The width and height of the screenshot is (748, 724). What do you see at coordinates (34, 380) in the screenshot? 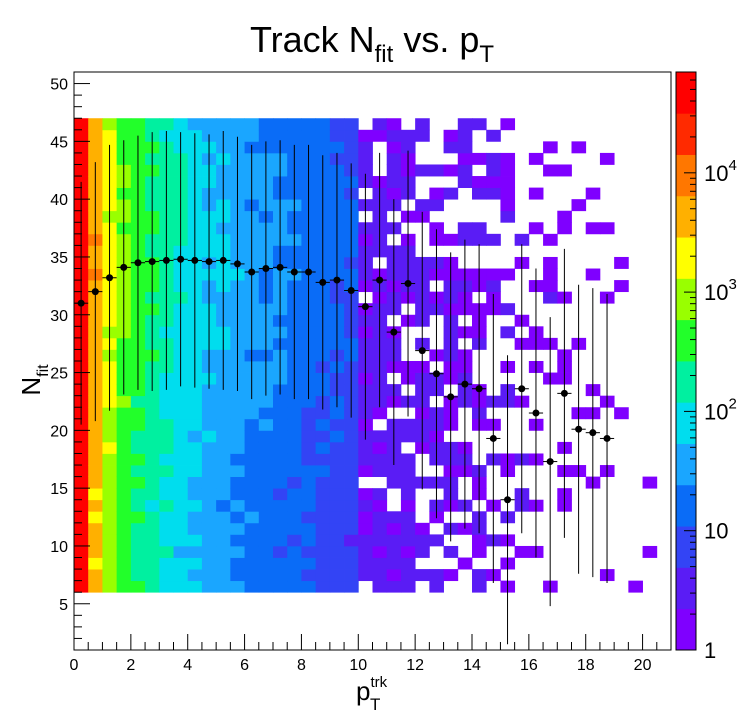
I see `y-axis-label-group: Nfit` at bounding box center [34, 380].